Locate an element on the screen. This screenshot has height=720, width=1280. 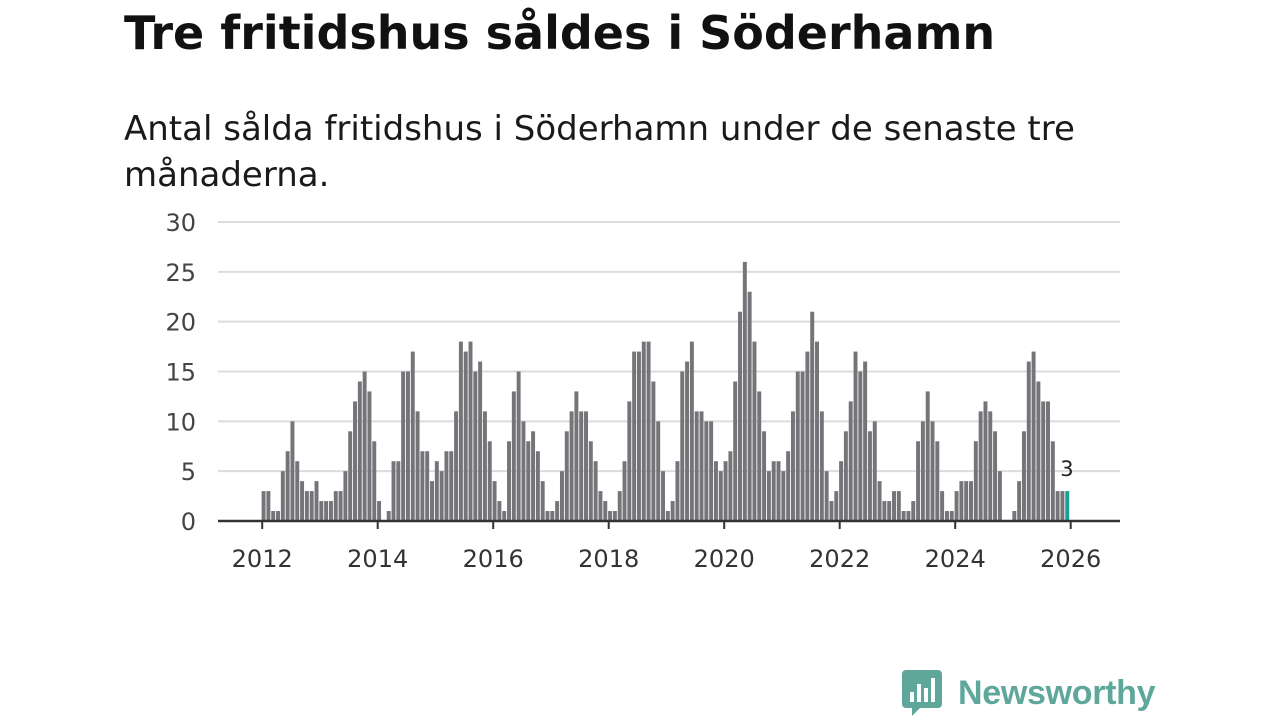
y-tick-label: 25 is located at coordinates (180, 273).